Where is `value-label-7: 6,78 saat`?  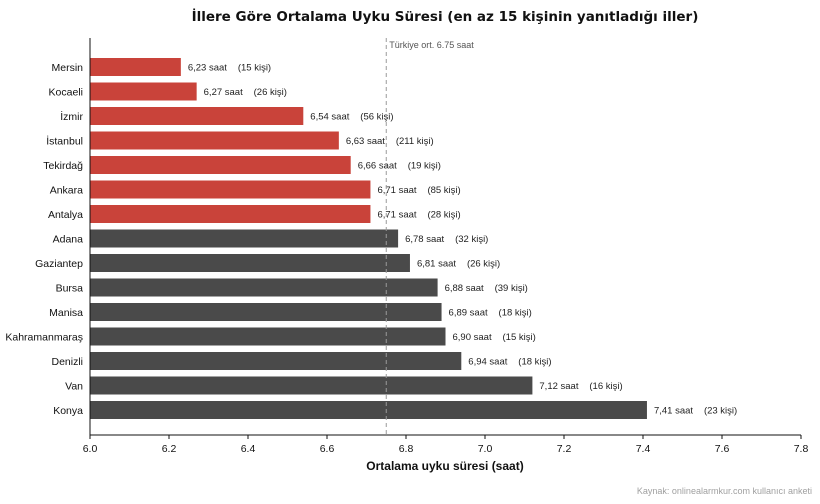
value-label-7: 6,78 saat is located at coordinates (424, 239).